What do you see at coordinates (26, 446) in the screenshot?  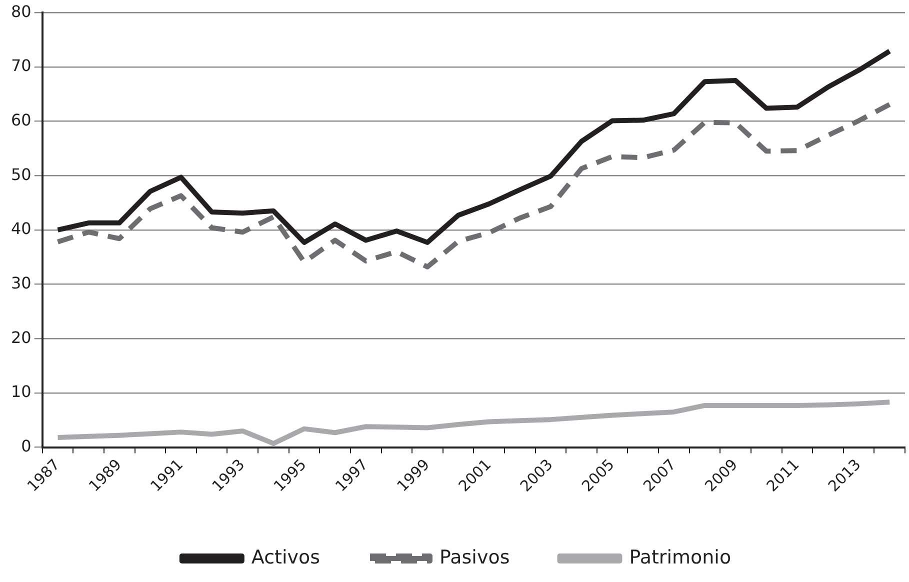 I see `y-tick-label: 0` at bounding box center [26, 446].